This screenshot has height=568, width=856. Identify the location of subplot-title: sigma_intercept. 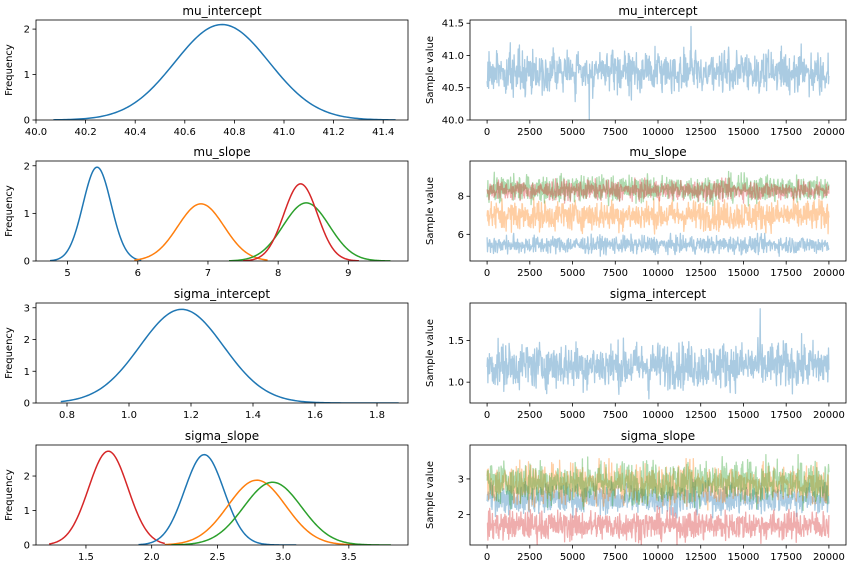
(658, 294).